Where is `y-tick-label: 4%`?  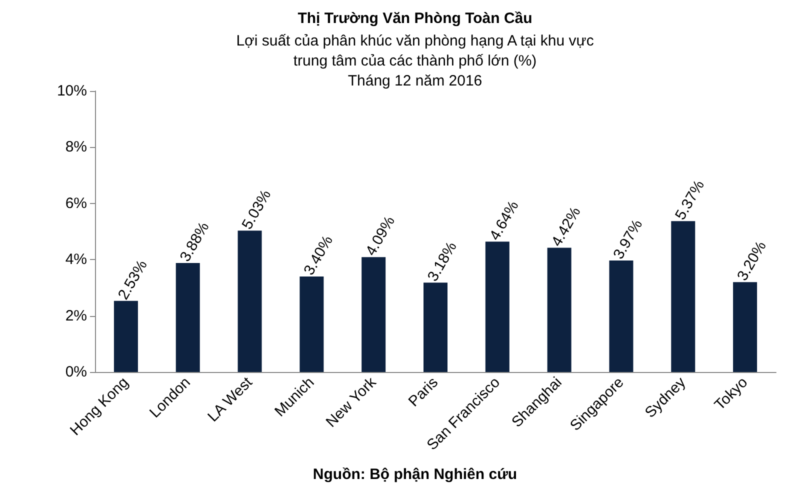 y-tick-label: 4% is located at coordinates (76, 259).